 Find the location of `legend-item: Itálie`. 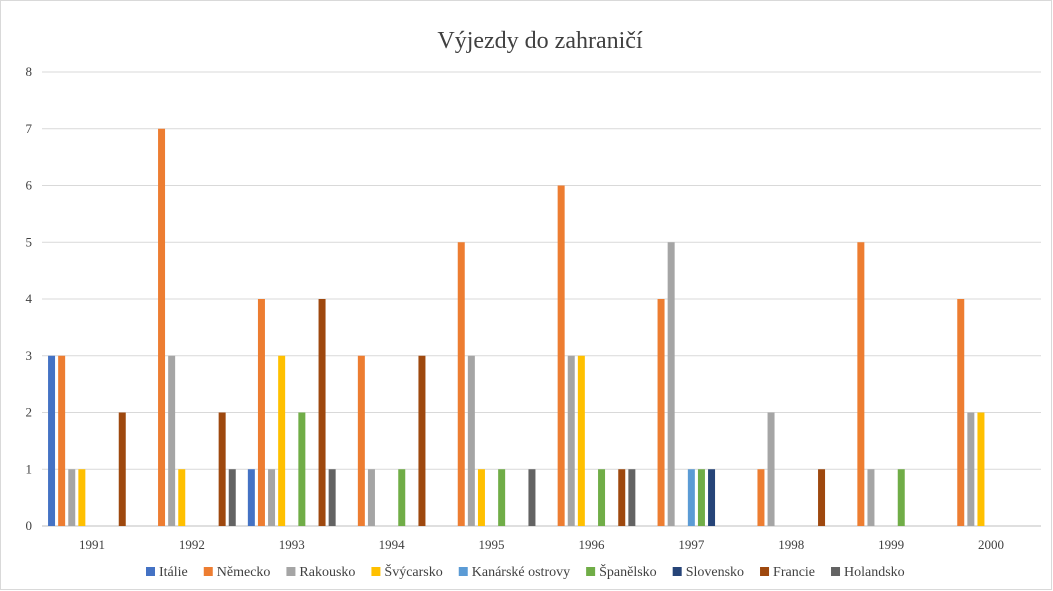

legend-item: Itálie is located at coordinates (167, 572).